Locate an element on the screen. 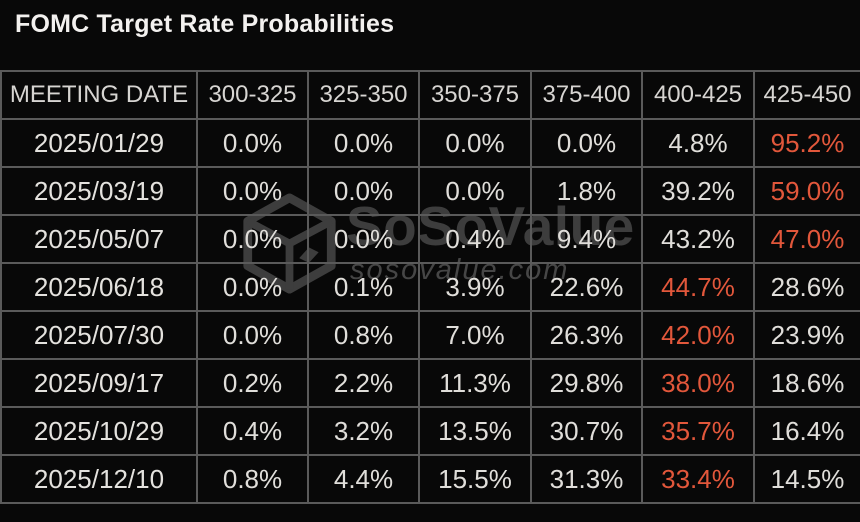  probability-cell: 26.3% is located at coordinates (586, 335).